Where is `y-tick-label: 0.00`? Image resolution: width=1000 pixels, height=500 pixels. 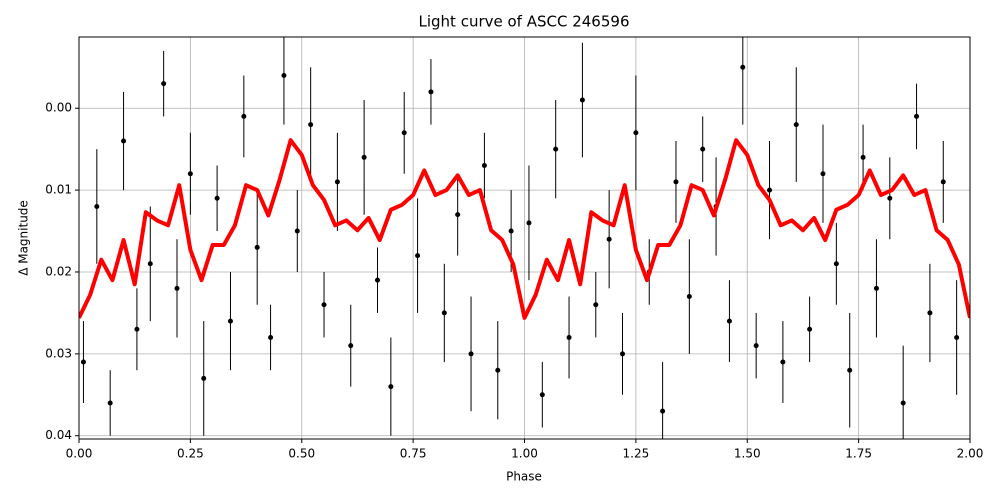 y-tick-label: 0.00 is located at coordinates (58, 108).